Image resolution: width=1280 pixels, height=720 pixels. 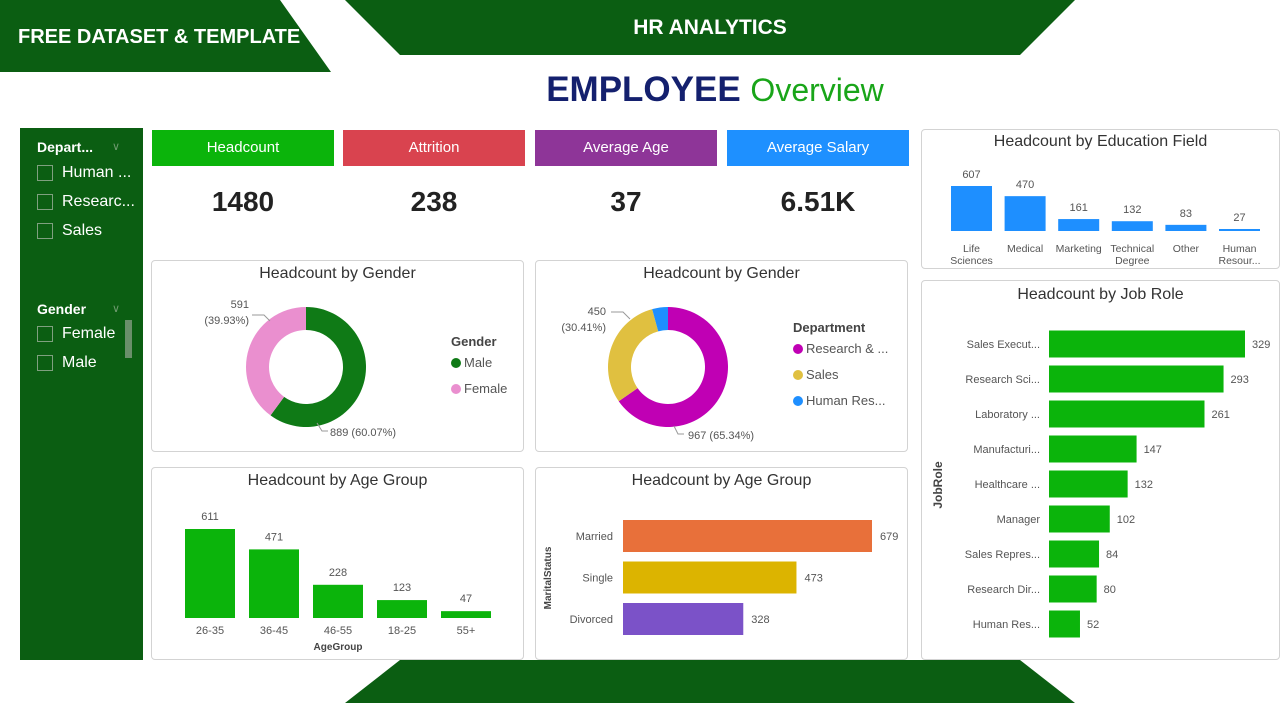 I want to click on chart-title: Headcount by Job Role, so click(x=1100, y=294).